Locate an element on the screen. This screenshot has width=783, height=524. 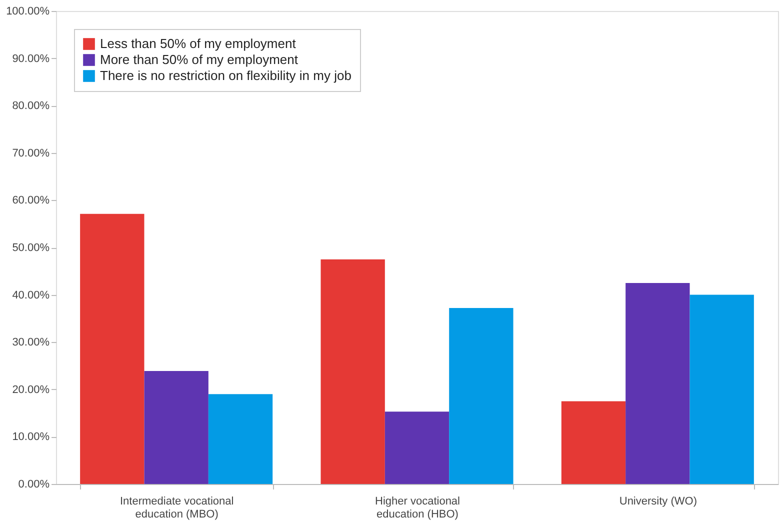
y-tick-label: 80.00% is located at coordinates (31, 106).